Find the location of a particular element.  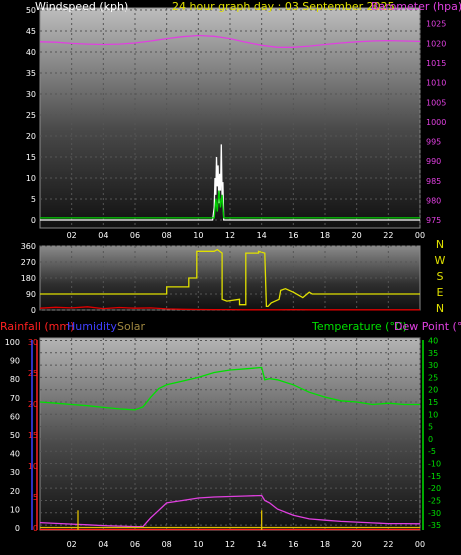

humidity-tick-label: 60 is located at coordinates (15, 416).